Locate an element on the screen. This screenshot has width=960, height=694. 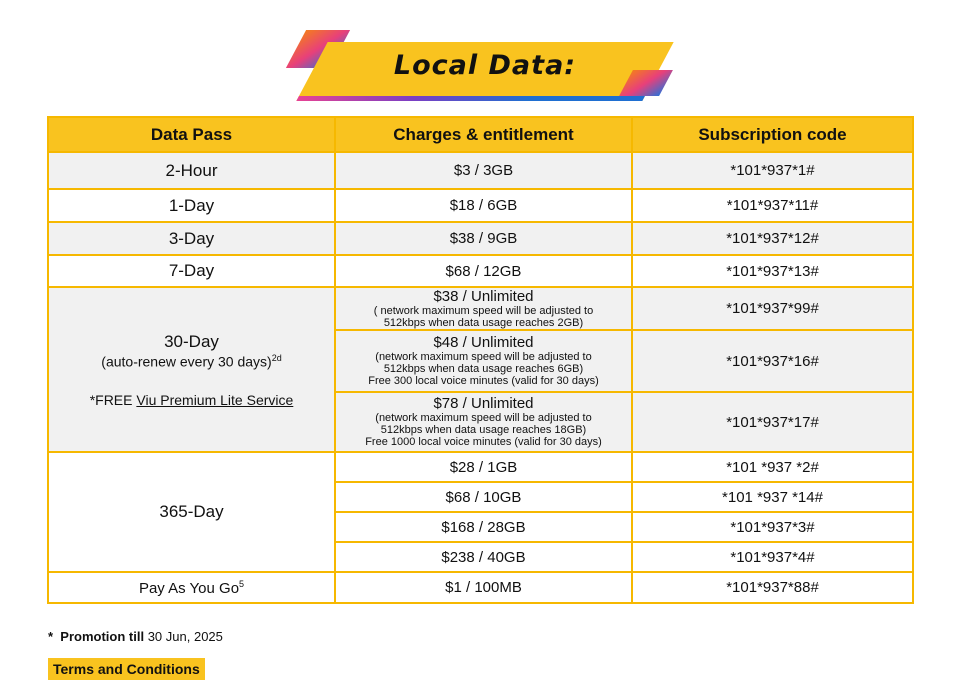
charge: $1 / 100MB is located at coordinates (483, 587).